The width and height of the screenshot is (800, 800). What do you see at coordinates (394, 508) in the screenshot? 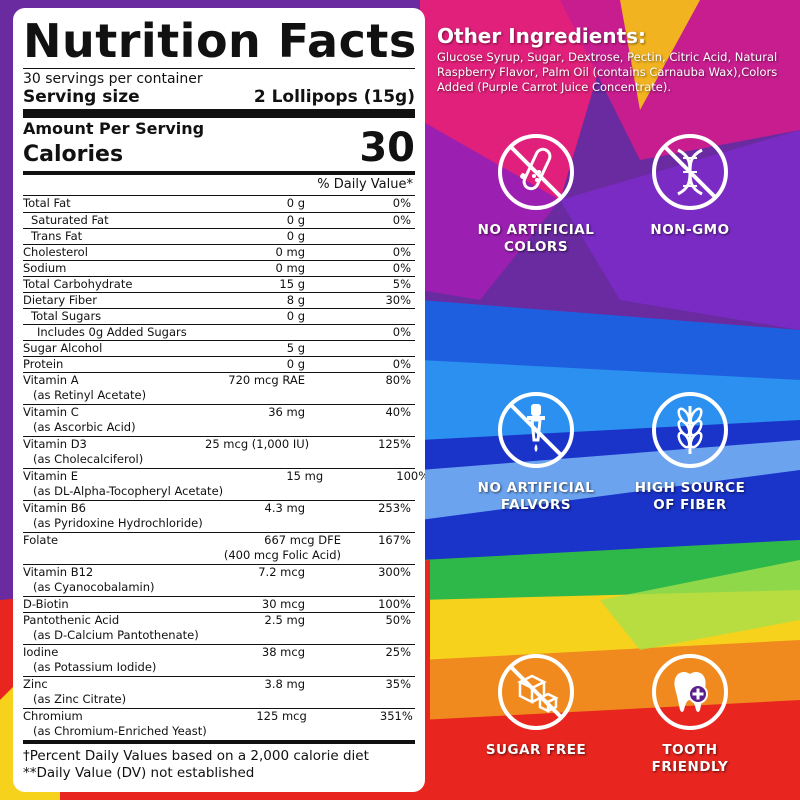
I see `vitamin-daily-value: 253%` at bounding box center [394, 508].